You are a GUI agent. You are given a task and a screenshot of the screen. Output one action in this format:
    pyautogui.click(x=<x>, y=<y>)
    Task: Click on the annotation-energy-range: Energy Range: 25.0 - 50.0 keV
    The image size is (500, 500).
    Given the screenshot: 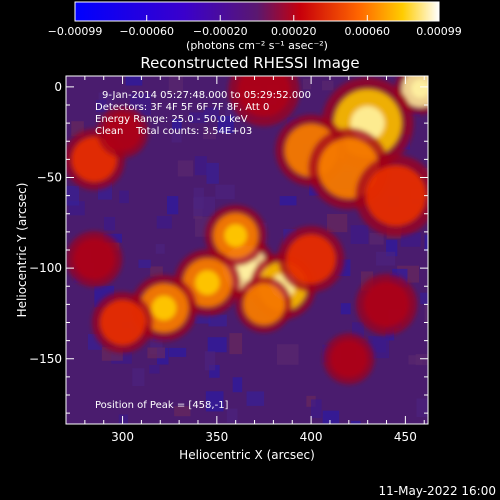 What is the action you would take?
    pyautogui.click(x=171, y=119)
    